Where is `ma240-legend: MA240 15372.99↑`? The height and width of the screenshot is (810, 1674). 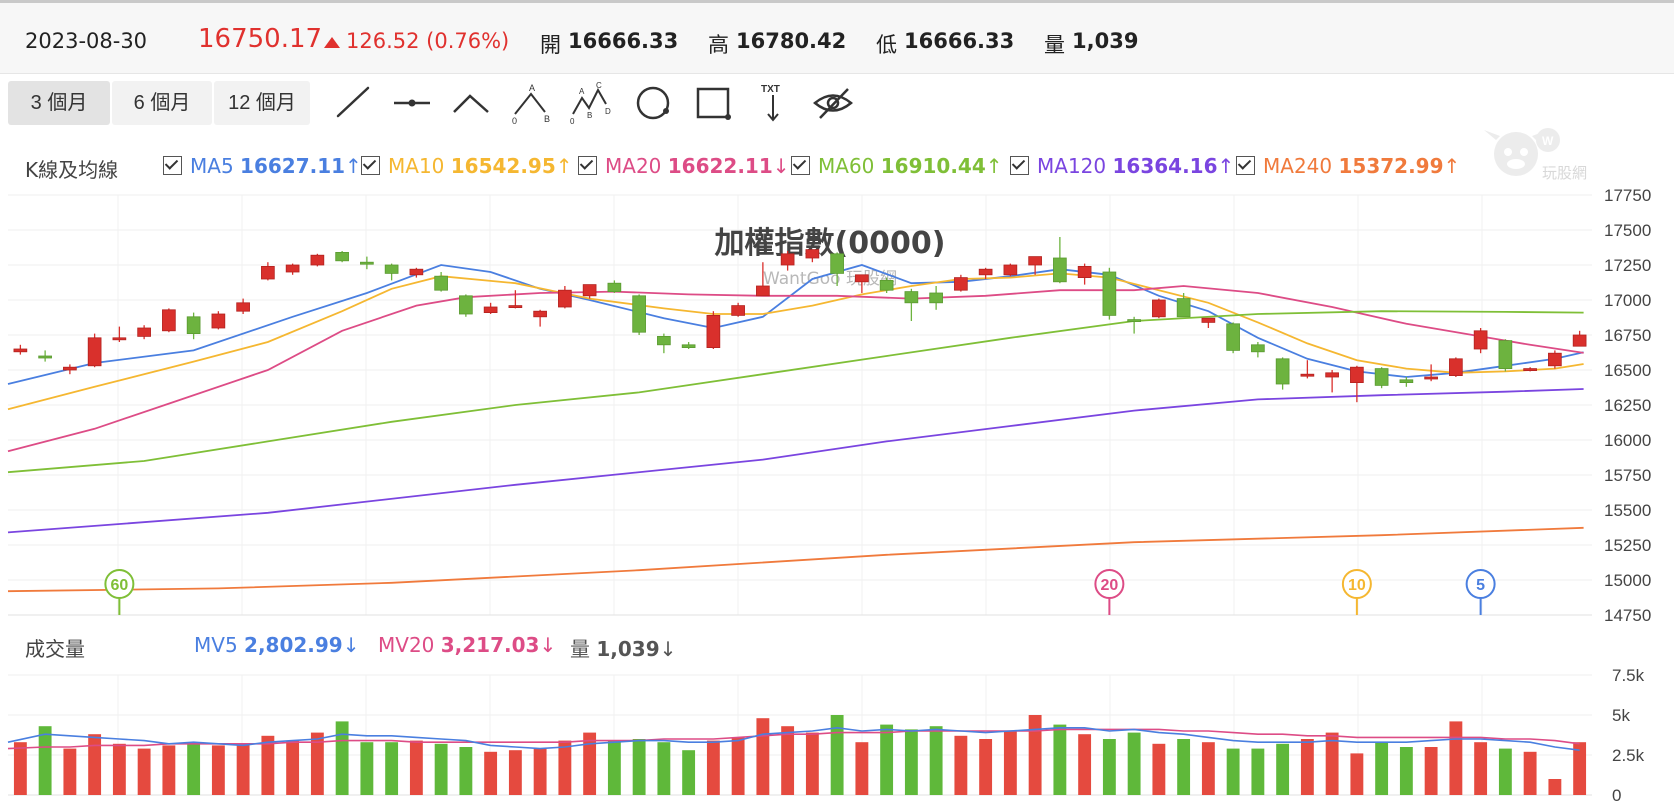 ma240-legend: MA240 15372.99↑ is located at coordinates (1348, 166).